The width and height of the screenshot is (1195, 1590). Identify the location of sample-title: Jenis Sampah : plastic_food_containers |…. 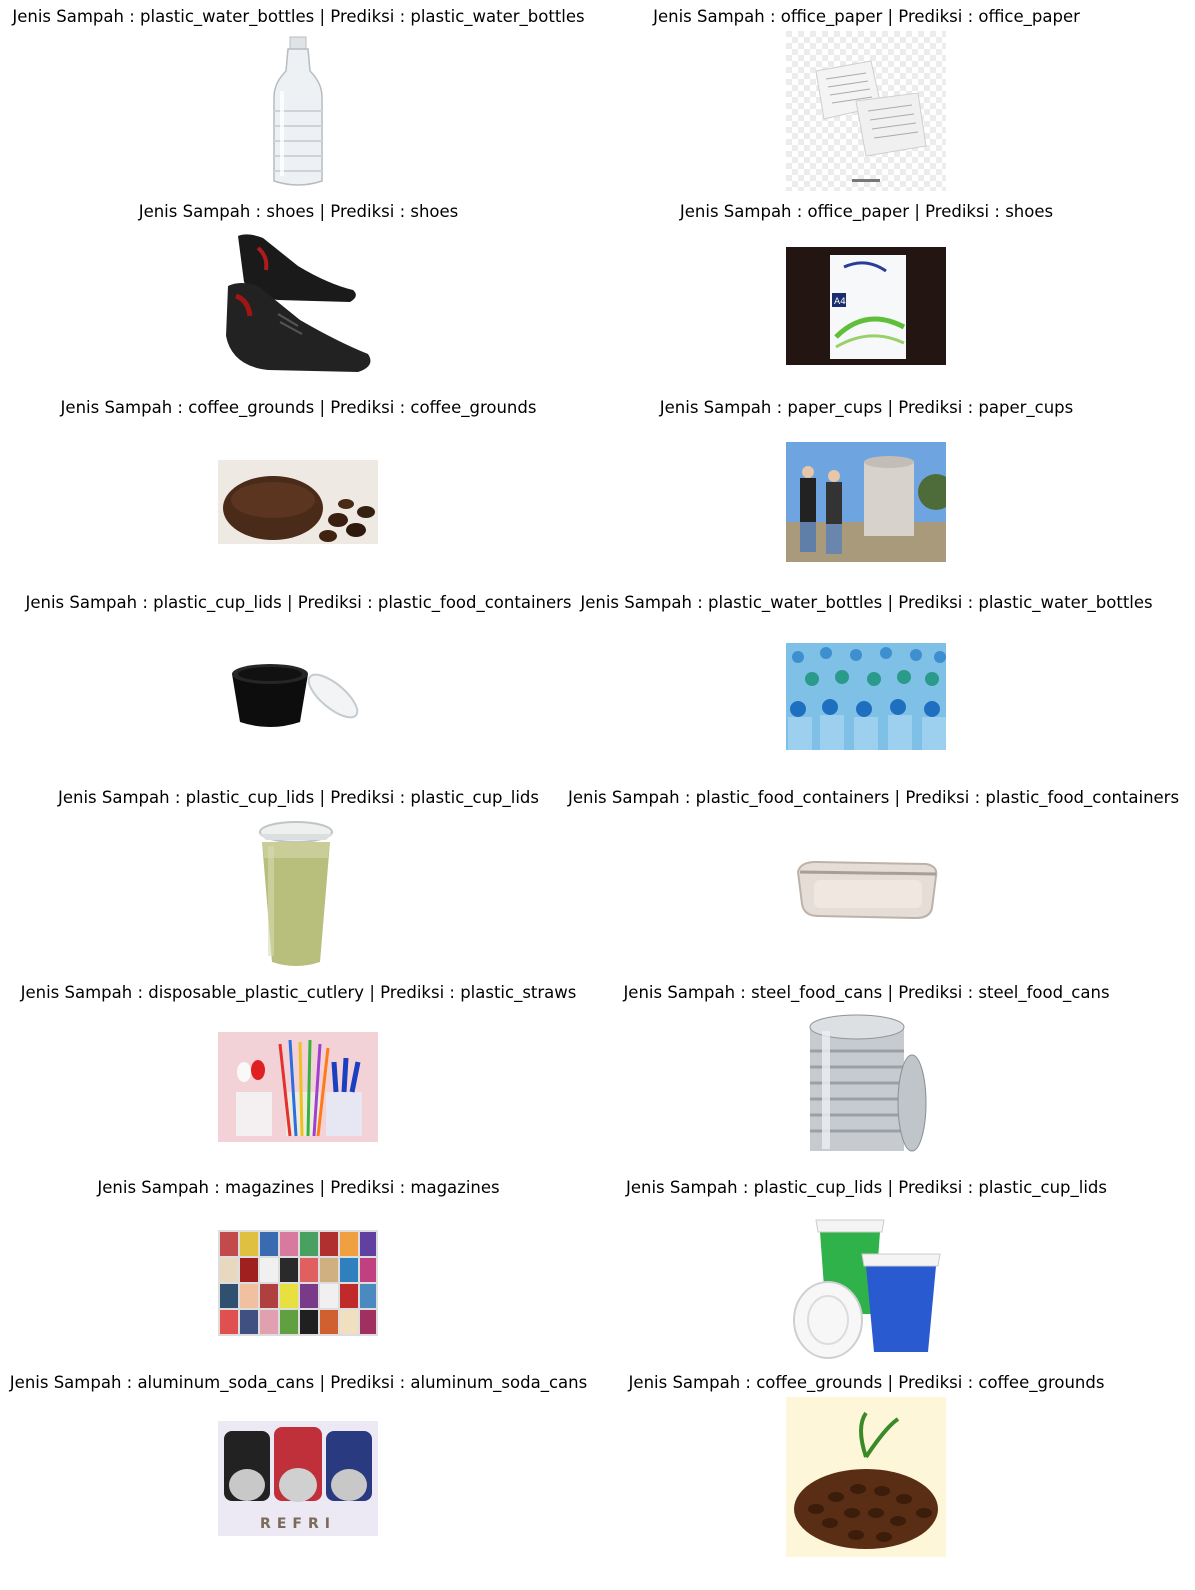
(874, 797).